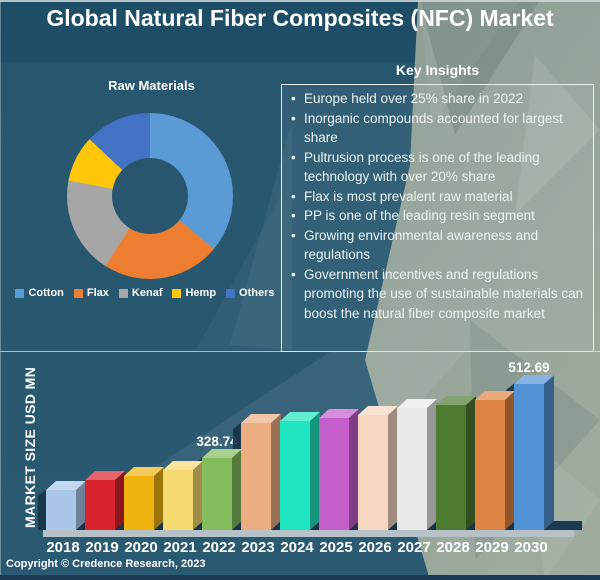 The image size is (600, 580). Describe the element at coordinates (140, 498) in the screenshot. I see `bar-2020` at that location.